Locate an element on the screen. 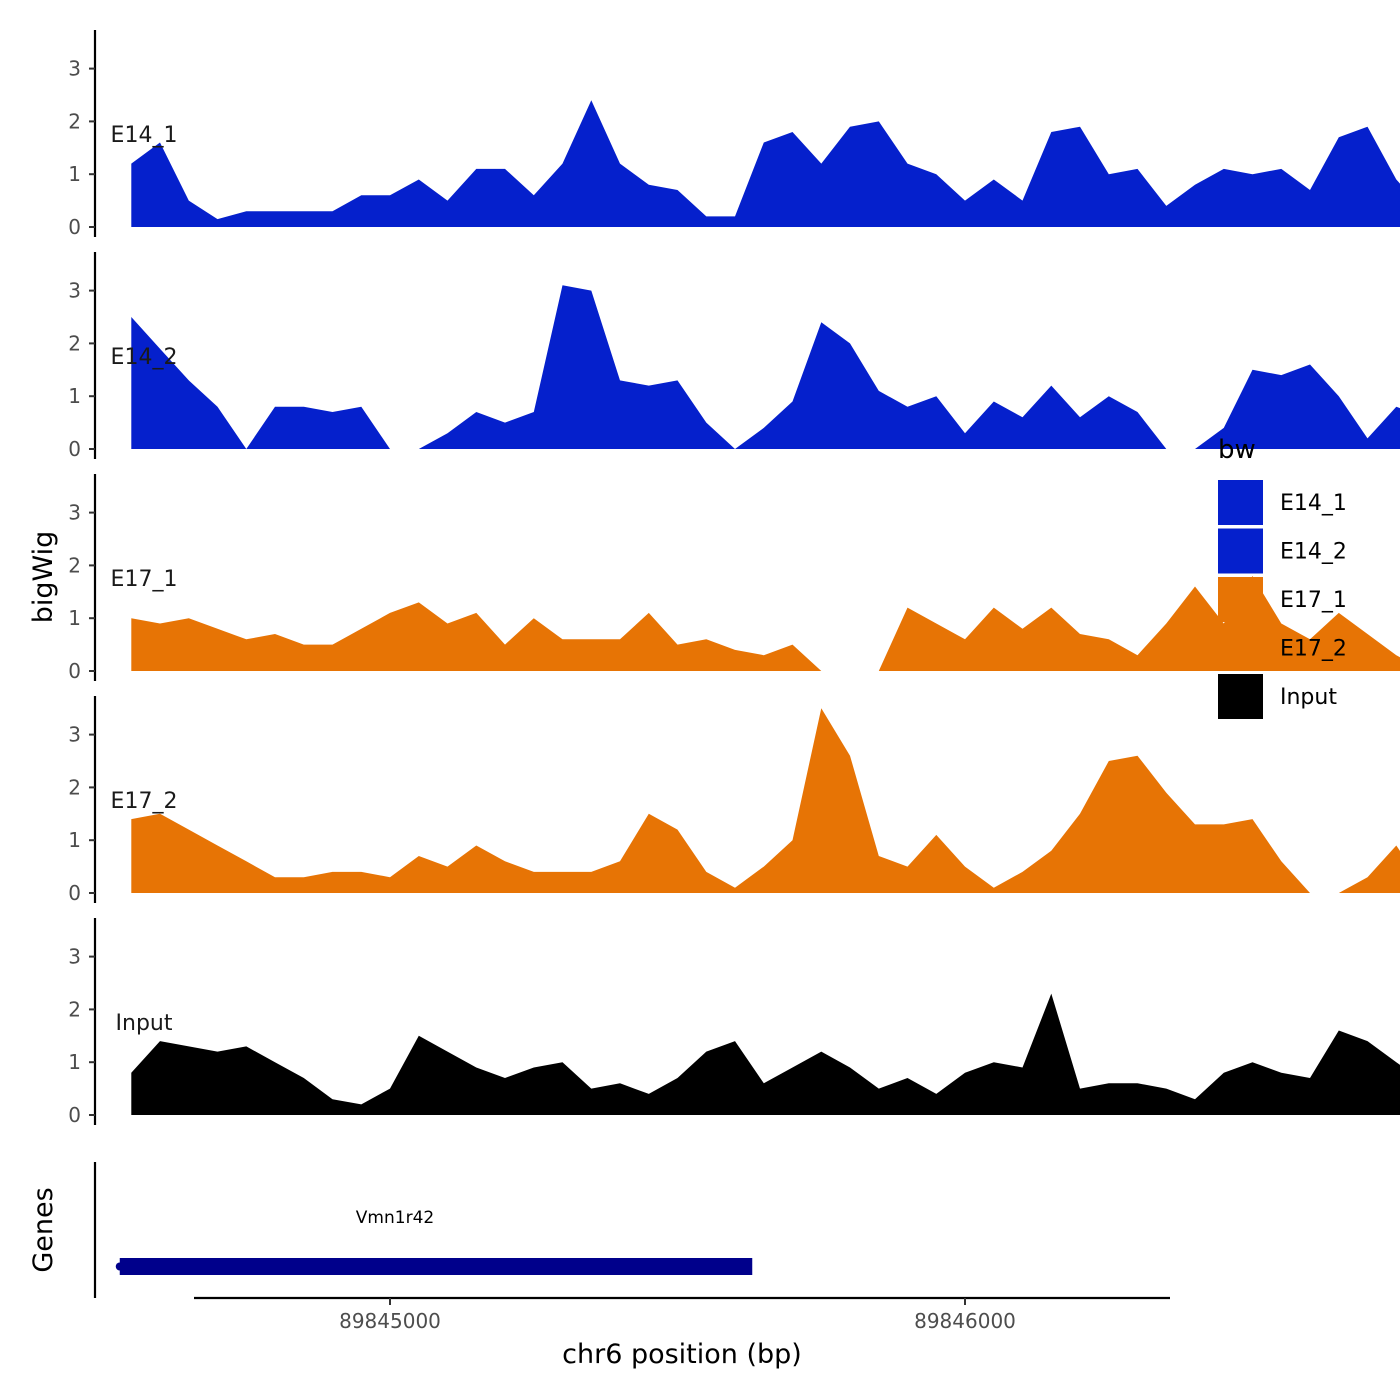  gene-track-panel: Vmn1r42 is located at coordinates (423, 1230).